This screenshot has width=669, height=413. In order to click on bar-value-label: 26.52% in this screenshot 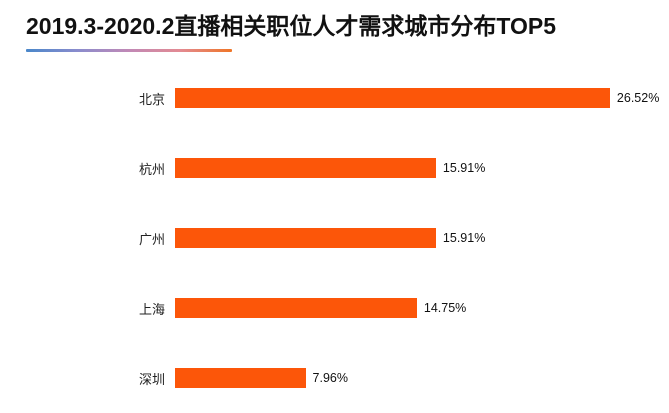, I will do `click(638, 98)`.